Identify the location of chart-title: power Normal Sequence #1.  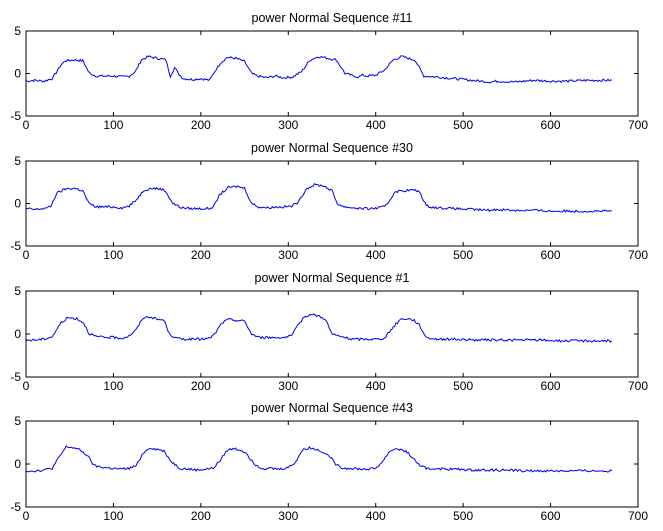
(332, 278).